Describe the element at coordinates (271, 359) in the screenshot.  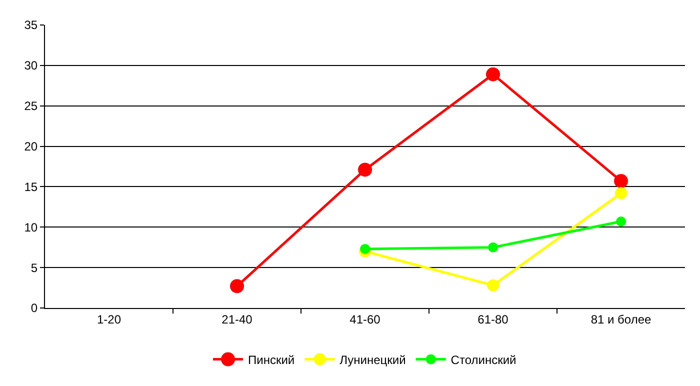
I see `legend-label: Пинский` at that location.